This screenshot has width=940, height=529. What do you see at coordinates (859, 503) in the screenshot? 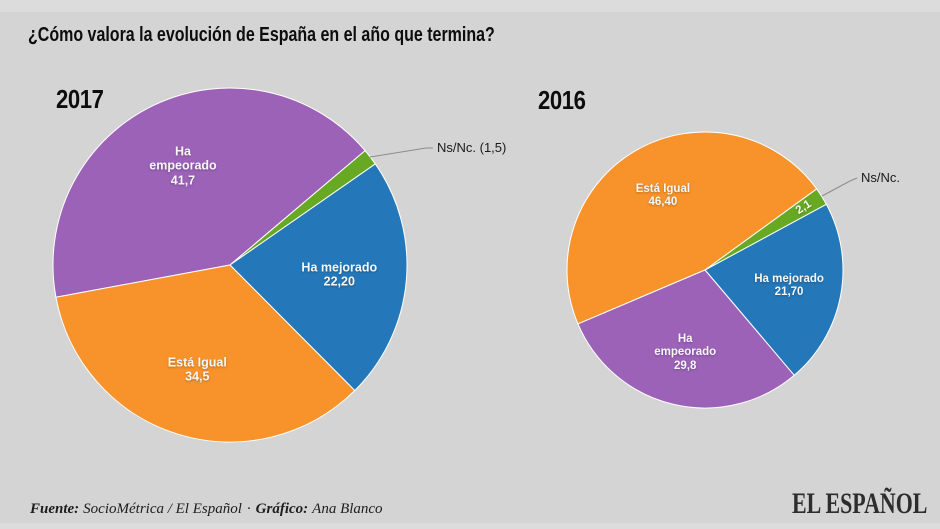
I see `el-espanol-logo: EL ESPAÑOL` at bounding box center [859, 503].